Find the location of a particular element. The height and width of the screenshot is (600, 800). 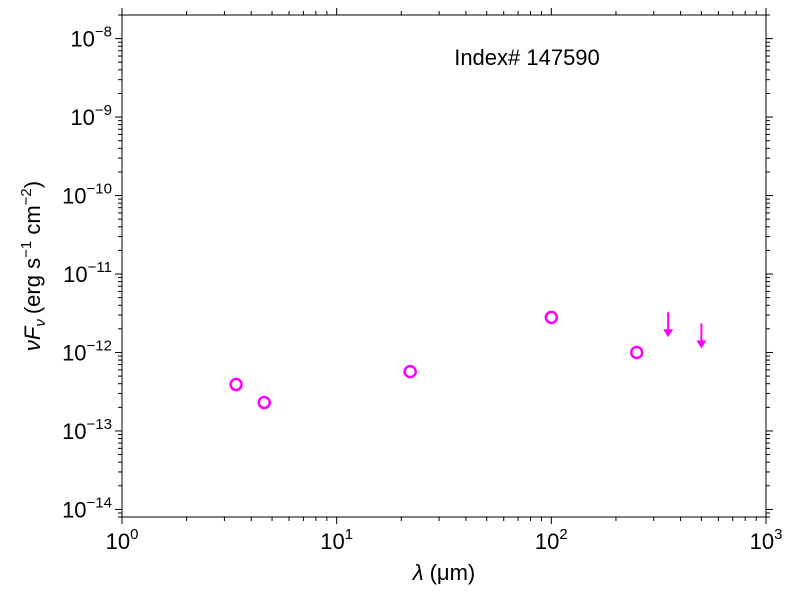

y-tick-label: 10⁻¹³ is located at coordinates (87, 430).